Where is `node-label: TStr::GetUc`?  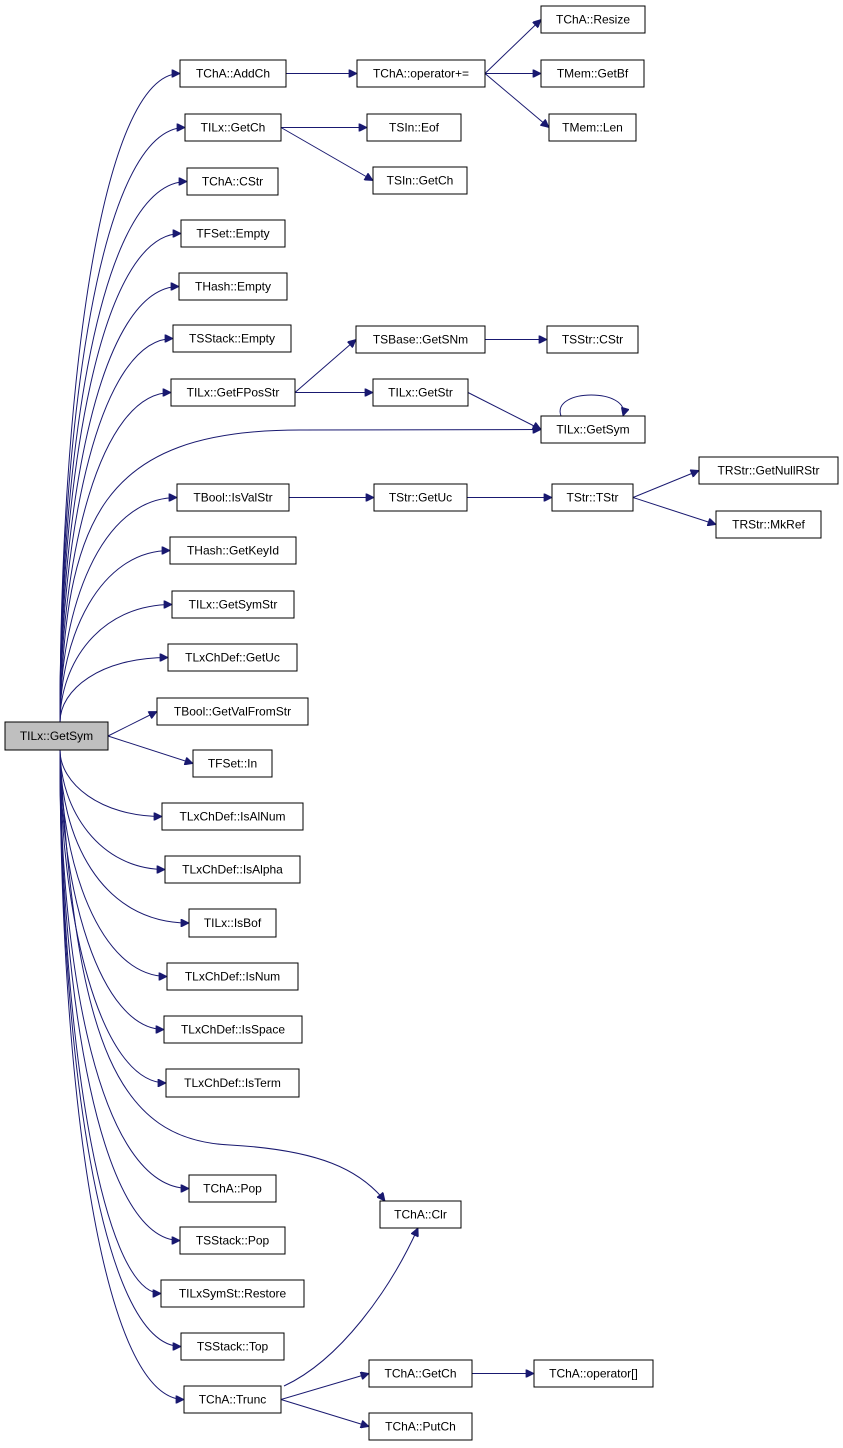
node-label: TStr::GetUc is located at coordinates (420, 498).